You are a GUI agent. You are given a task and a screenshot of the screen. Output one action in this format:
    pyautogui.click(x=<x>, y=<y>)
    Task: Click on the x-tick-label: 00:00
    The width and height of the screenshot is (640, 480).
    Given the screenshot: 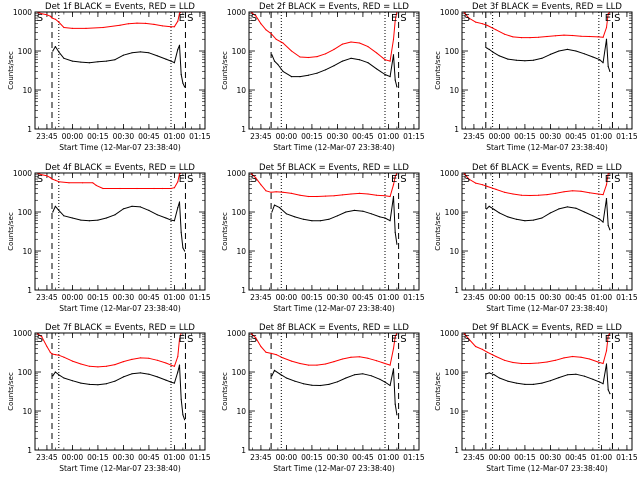 What is the action you would take?
    pyautogui.click(x=287, y=136)
    